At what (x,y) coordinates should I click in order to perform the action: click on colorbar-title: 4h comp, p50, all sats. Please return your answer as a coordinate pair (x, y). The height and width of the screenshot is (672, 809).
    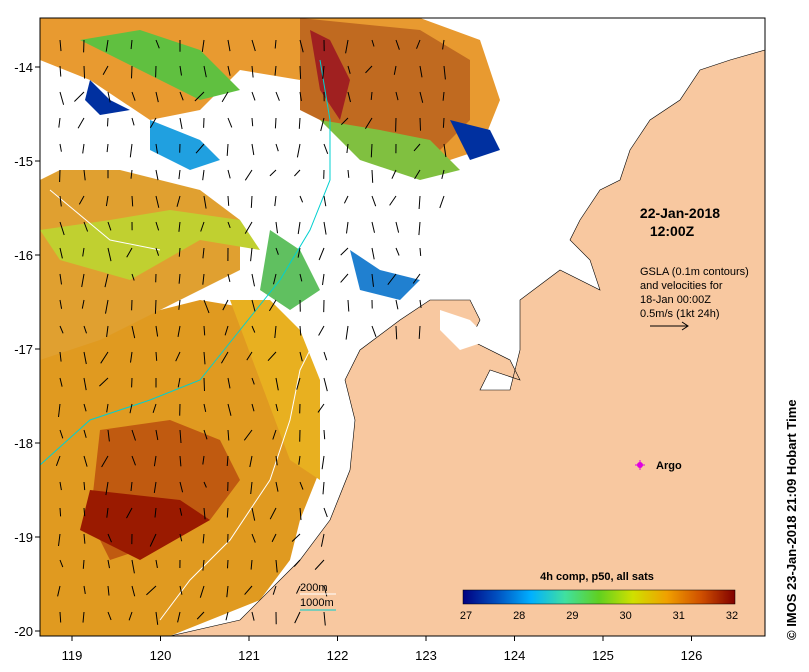
    Looking at the image, I should click on (597, 577).